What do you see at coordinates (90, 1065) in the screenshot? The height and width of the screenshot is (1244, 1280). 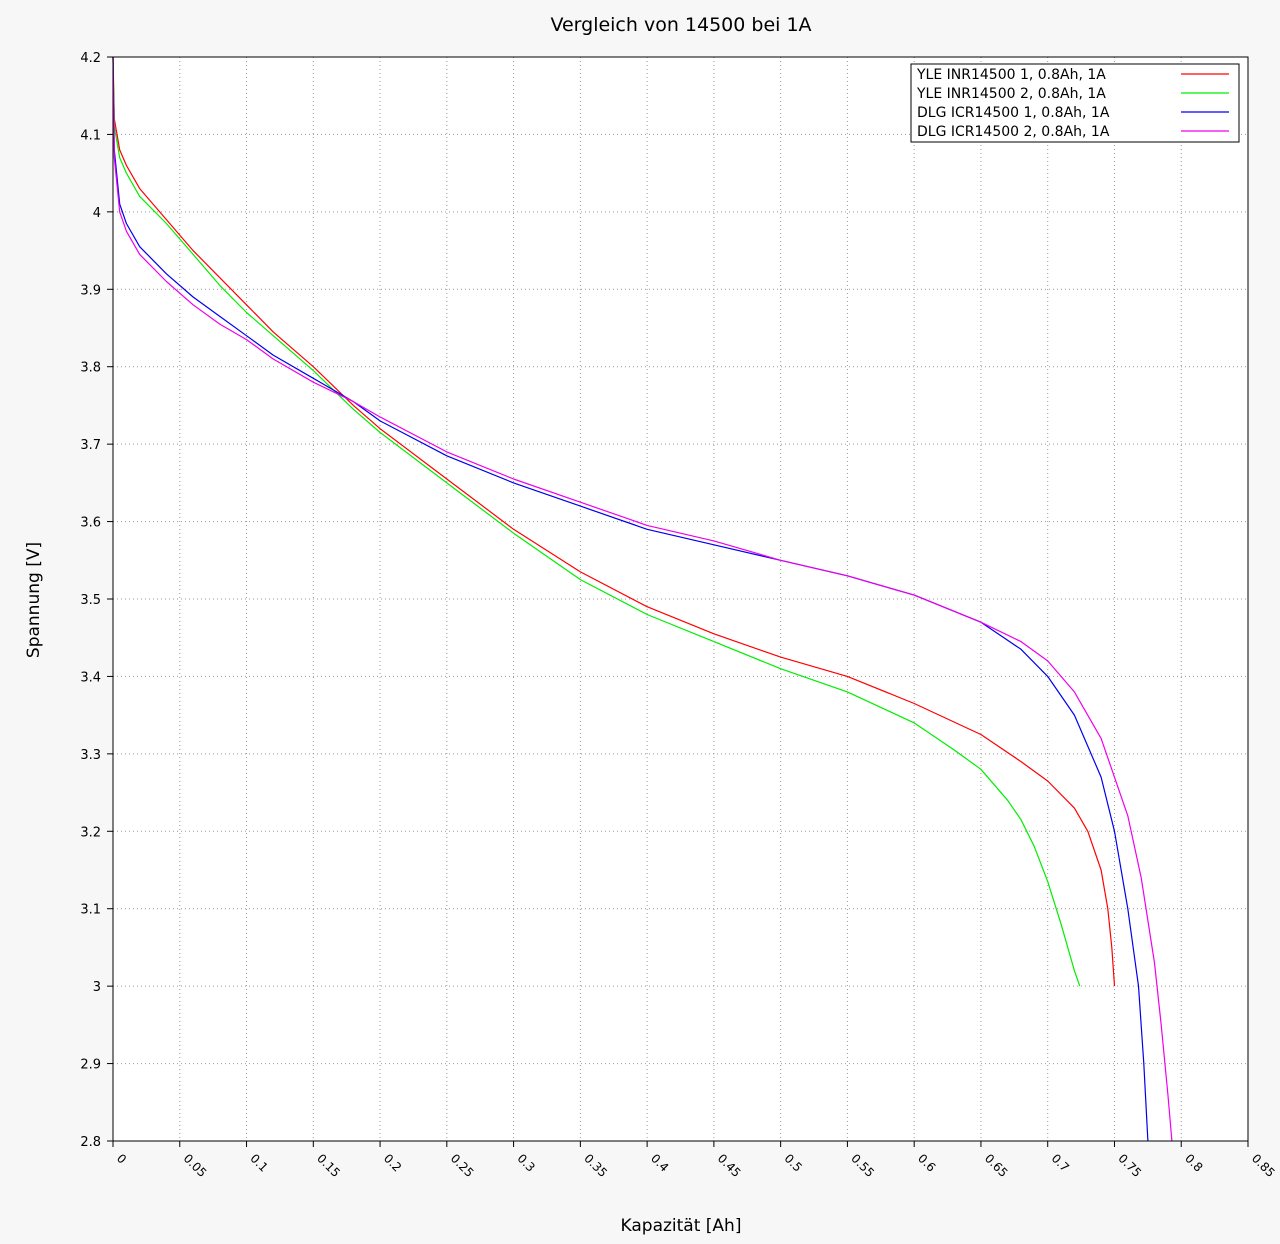 I see `y-tick-label: 2.9` at bounding box center [90, 1065].